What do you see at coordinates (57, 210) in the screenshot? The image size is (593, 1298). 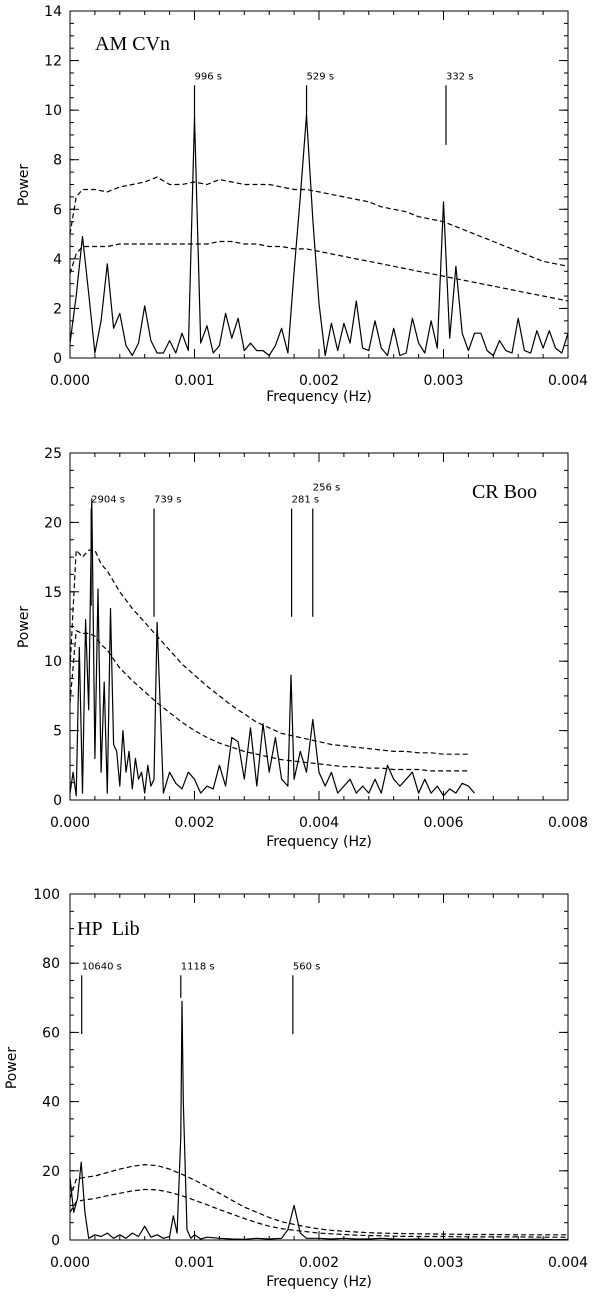 I see `y-tick-label: 6` at bounding box center [57, 210].